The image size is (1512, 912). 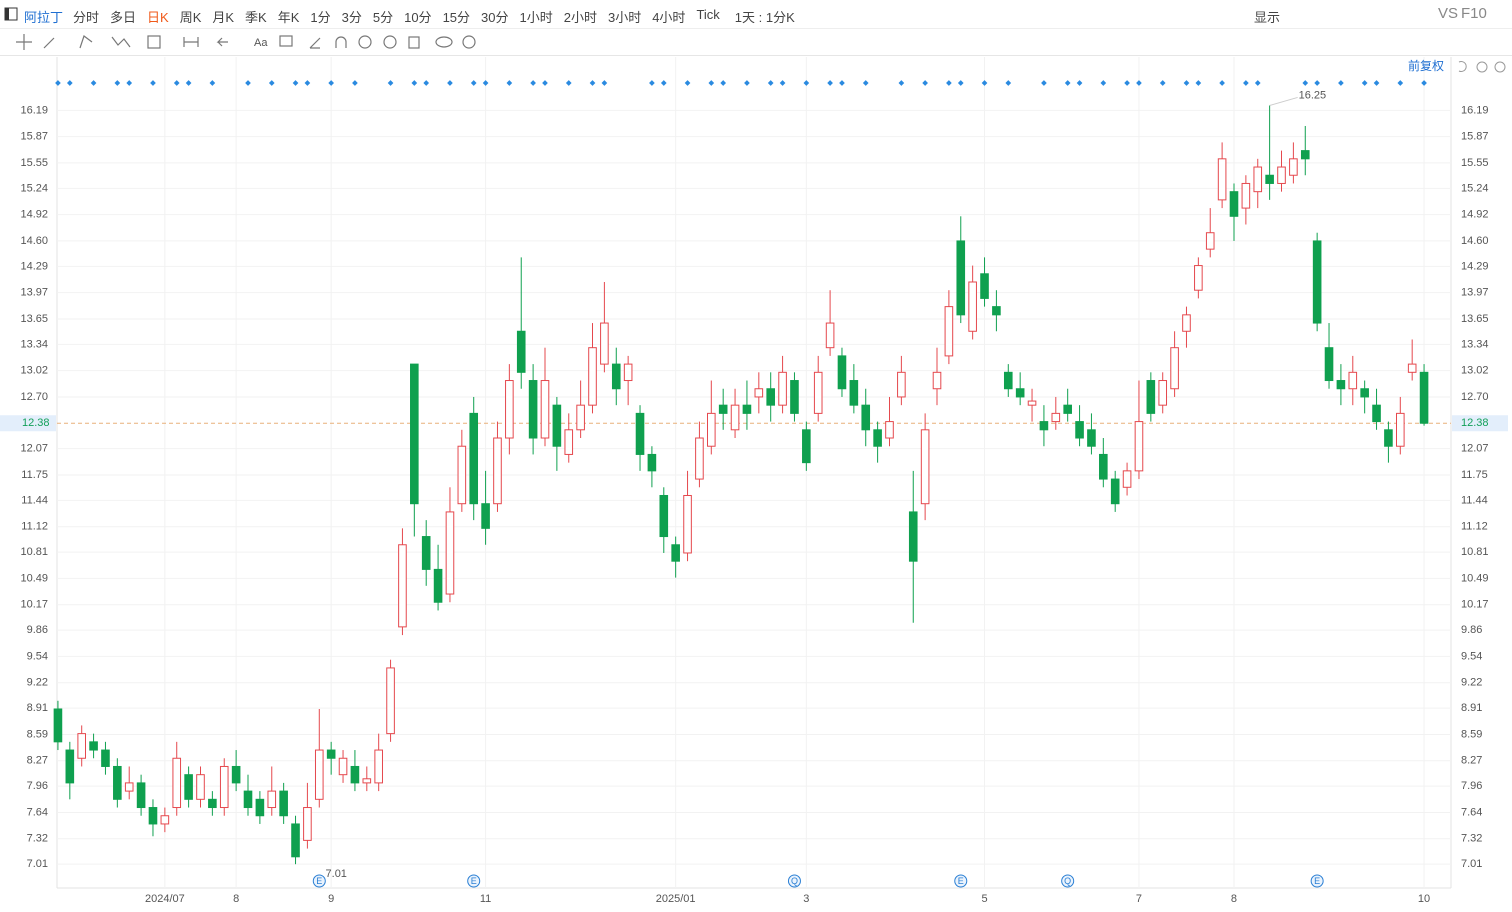 I want to click on y-tick-label-right: 8.27, so click(x=1471, y=761).